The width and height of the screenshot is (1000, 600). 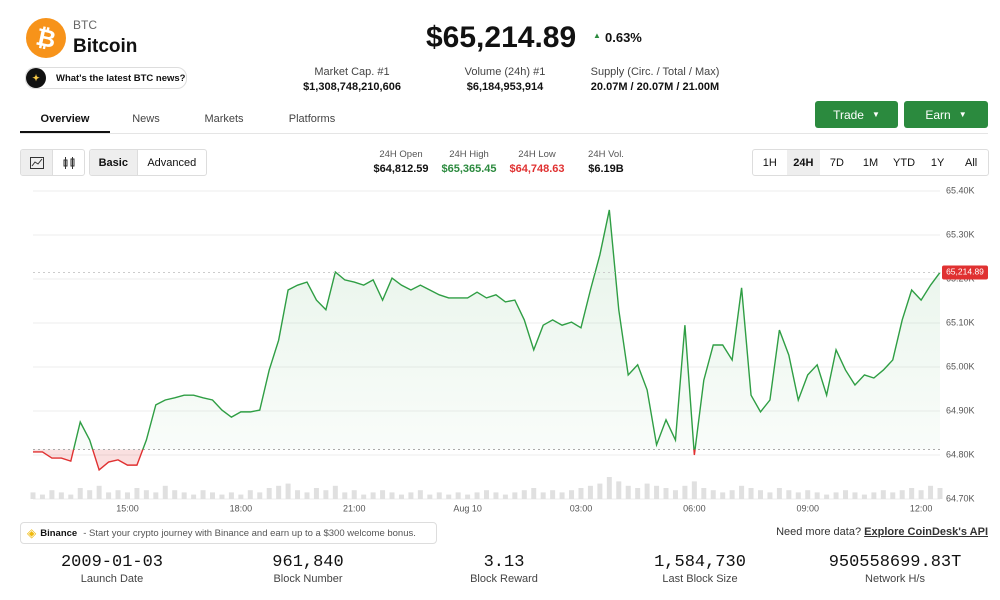 I want to click on metric-label: Launch Date, so click(x=112, y=579).